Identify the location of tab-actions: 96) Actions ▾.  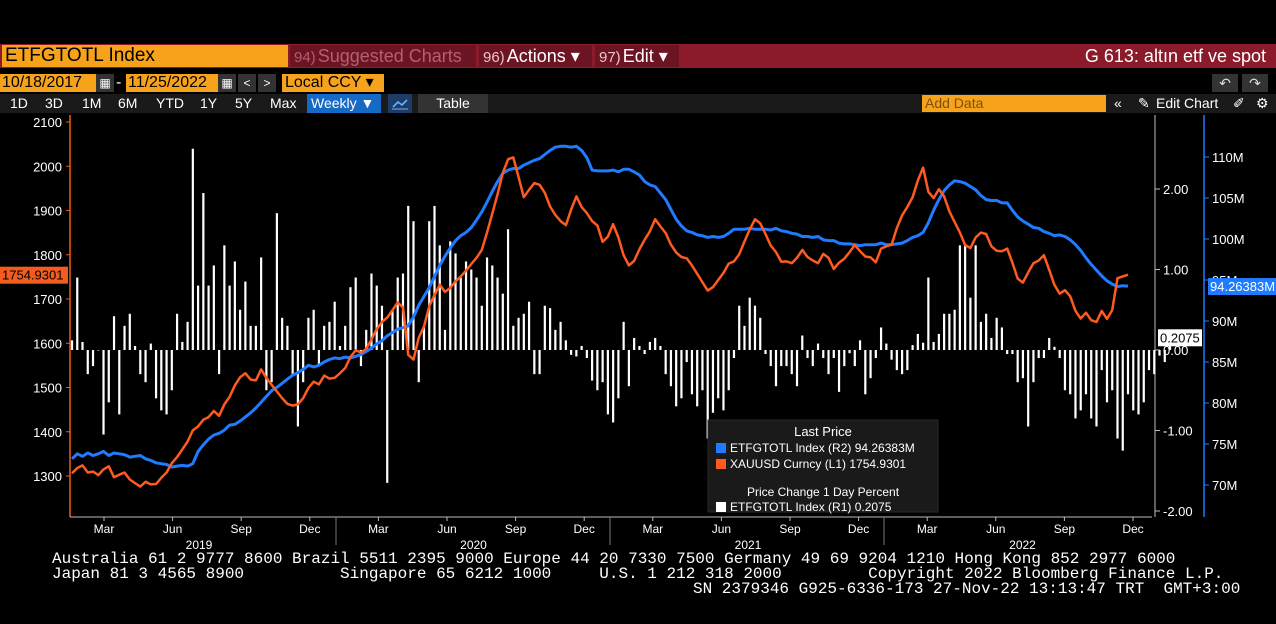
(535, 56).